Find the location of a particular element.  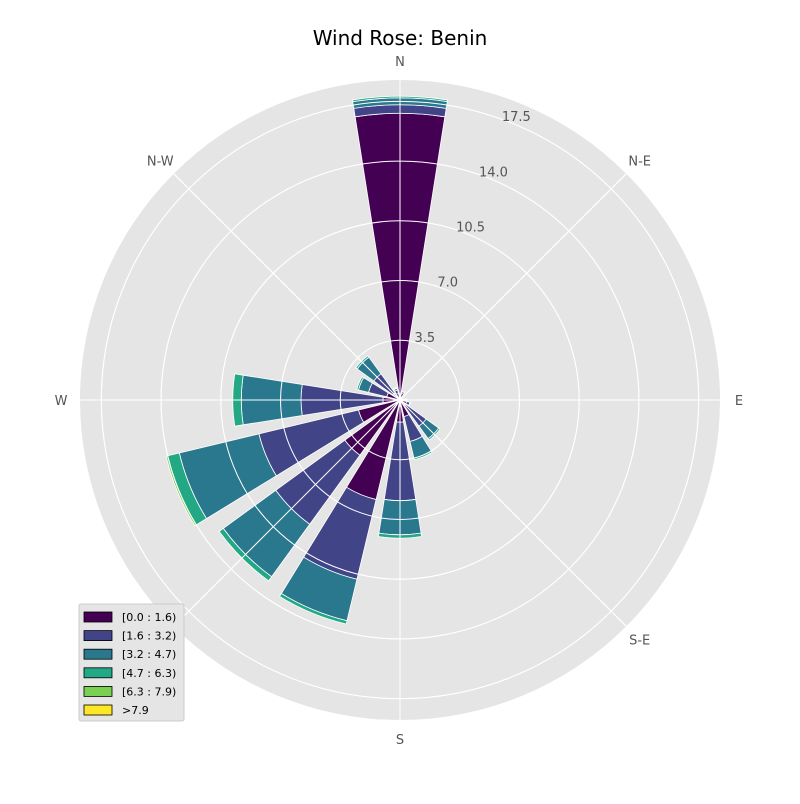

chart-title: Wind Rose: Benin is located at coordinates (400, 38).